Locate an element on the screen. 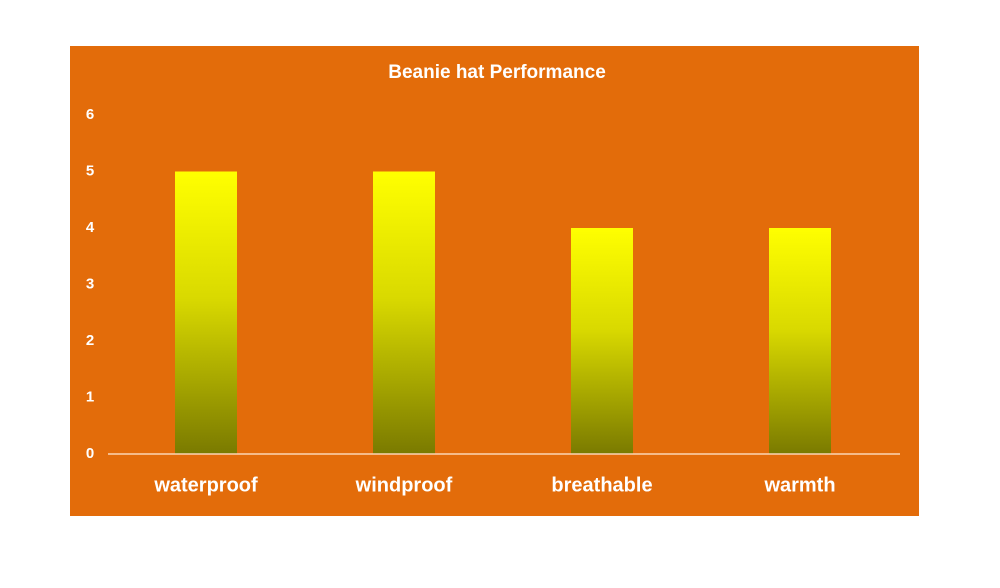 Image resolution: width=1000 pixels, height=588 pixels. y-tick-label: 6 is located at coordinates (90, 114).